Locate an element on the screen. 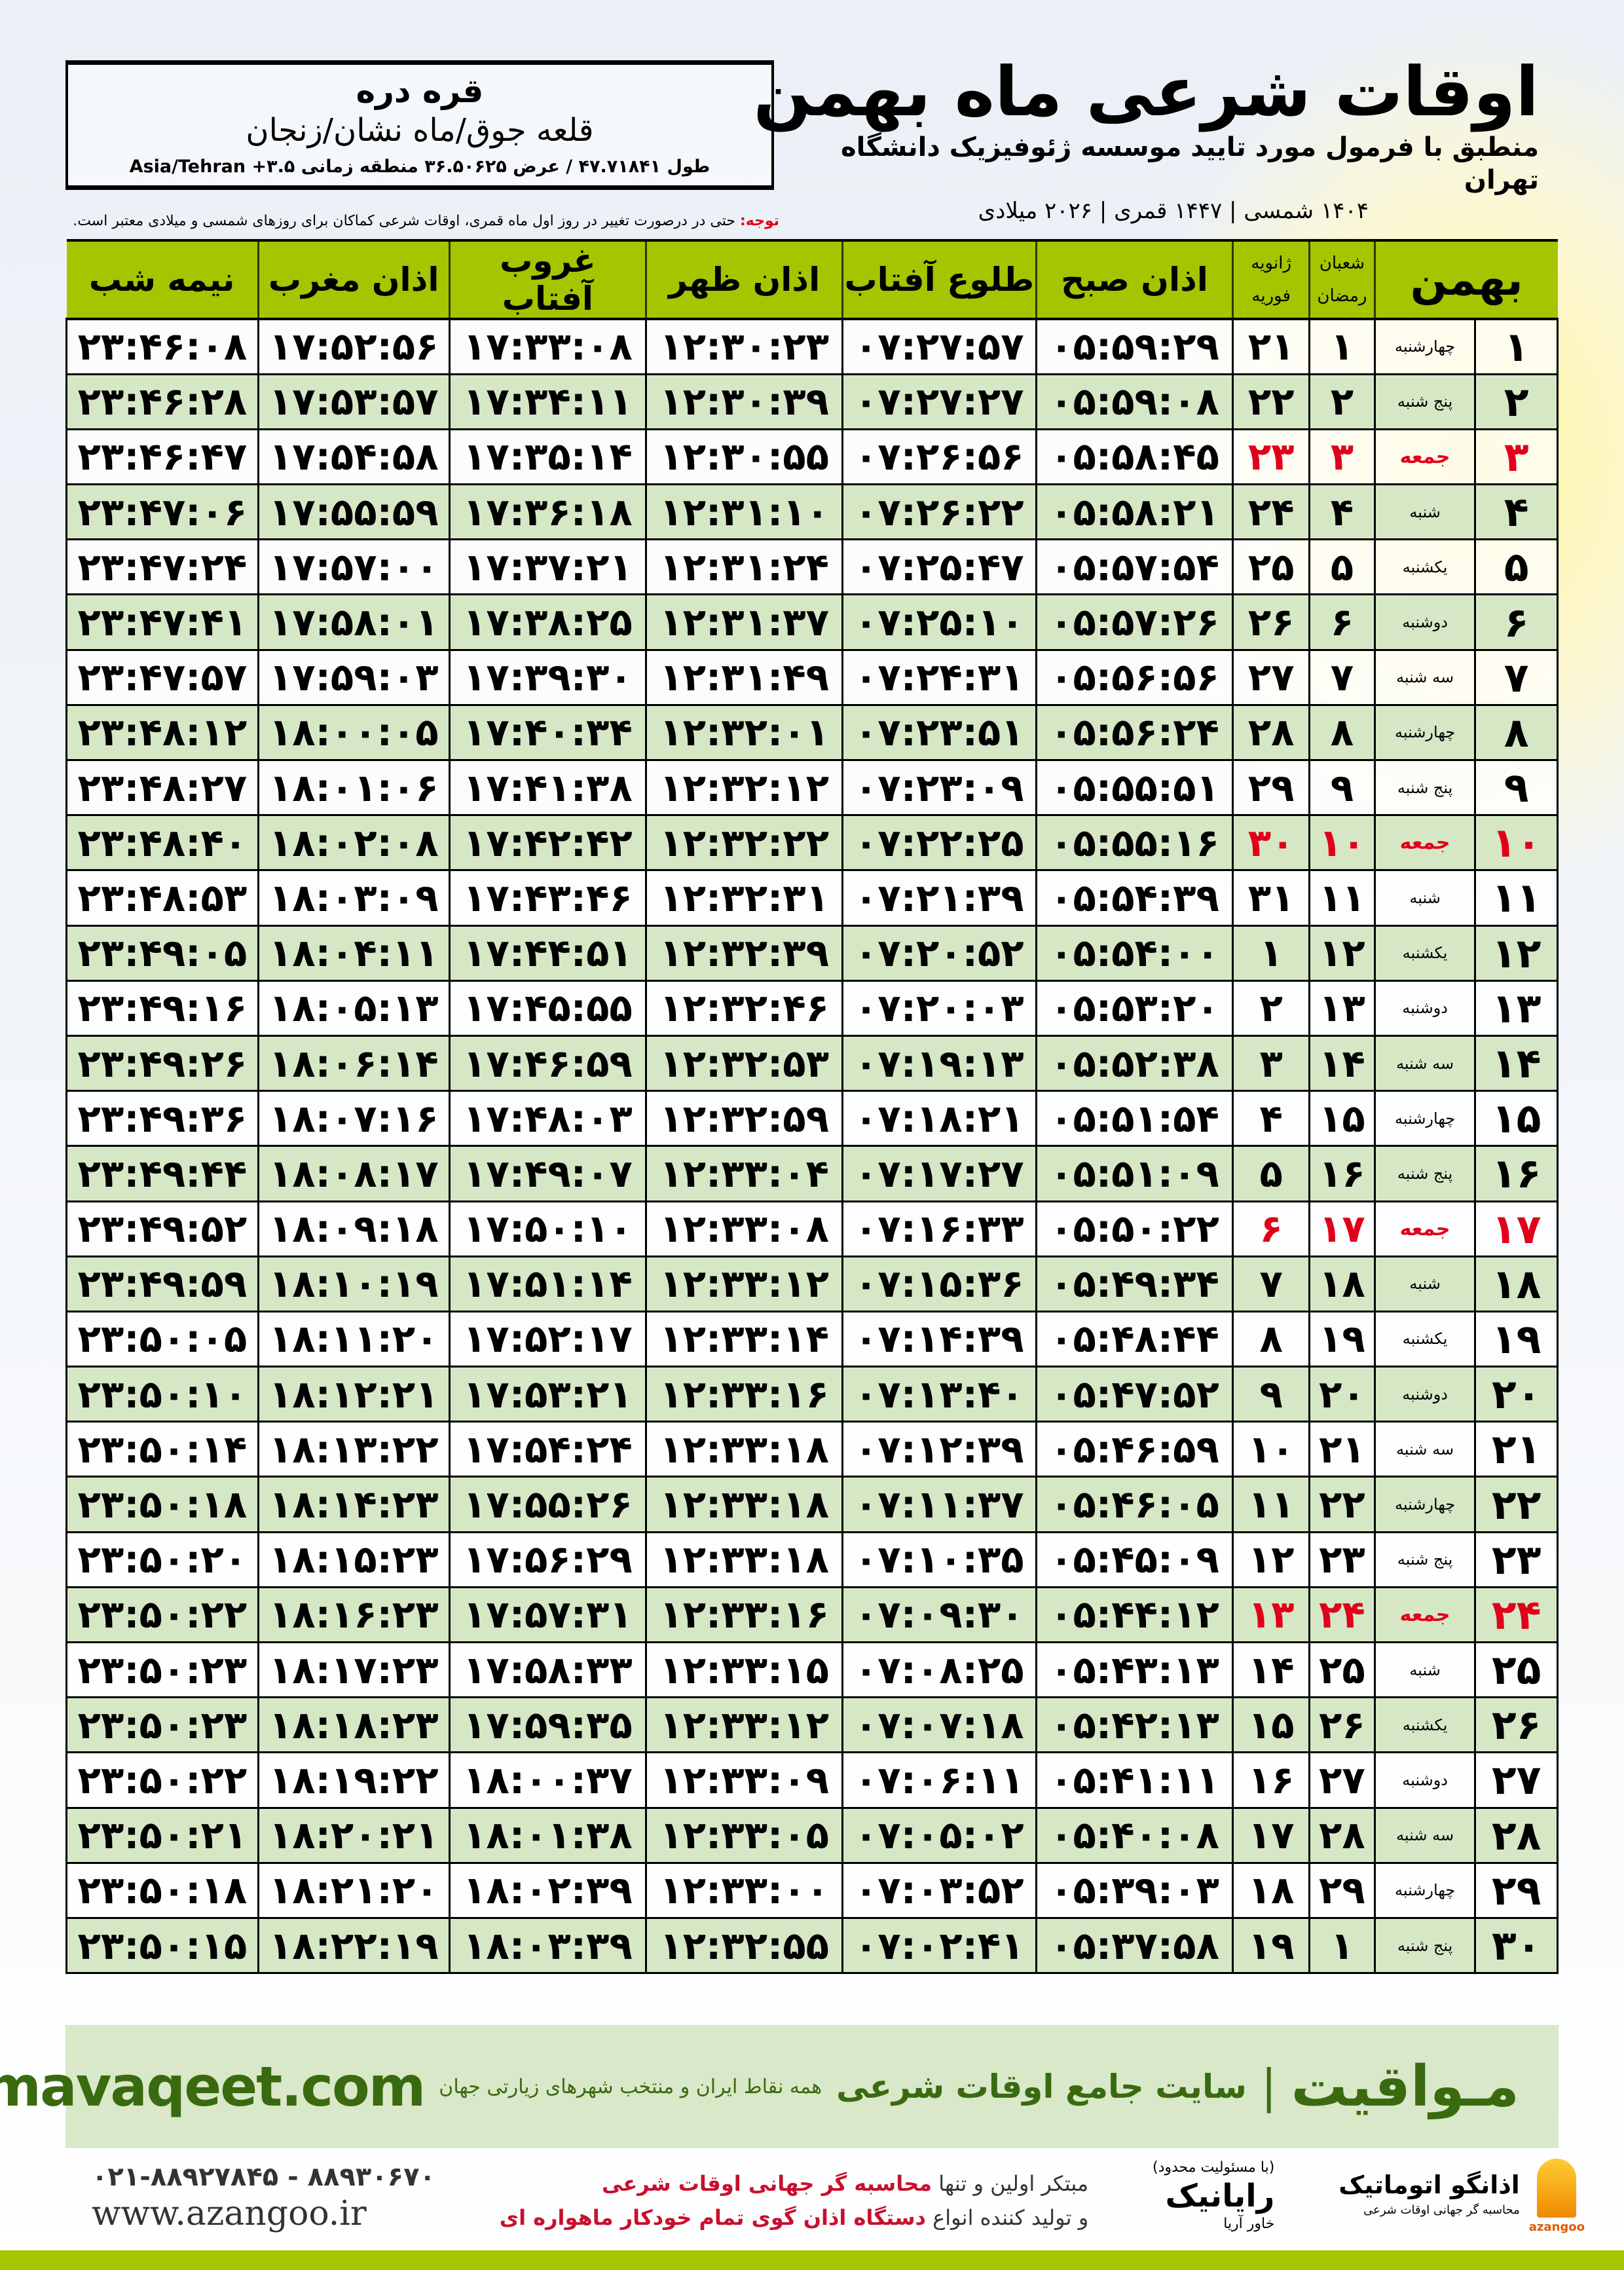 Image resolution: width=1624 pixels, height=2270 pixels. gregorian-day: ۴ is located at coordinates (1271, 1118).